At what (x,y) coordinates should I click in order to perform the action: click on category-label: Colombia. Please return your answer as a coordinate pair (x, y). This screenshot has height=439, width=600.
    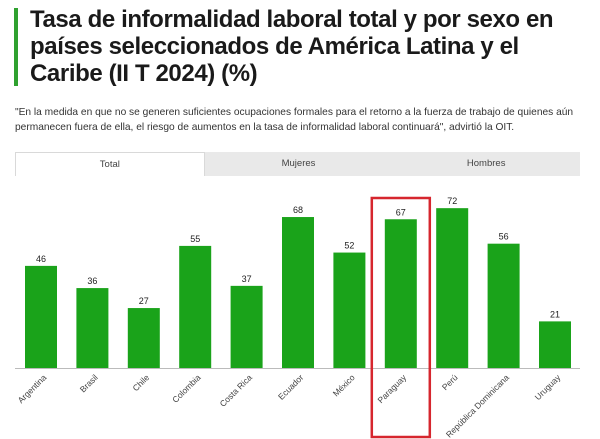
    Looking at the image, I should click on (186, 388).